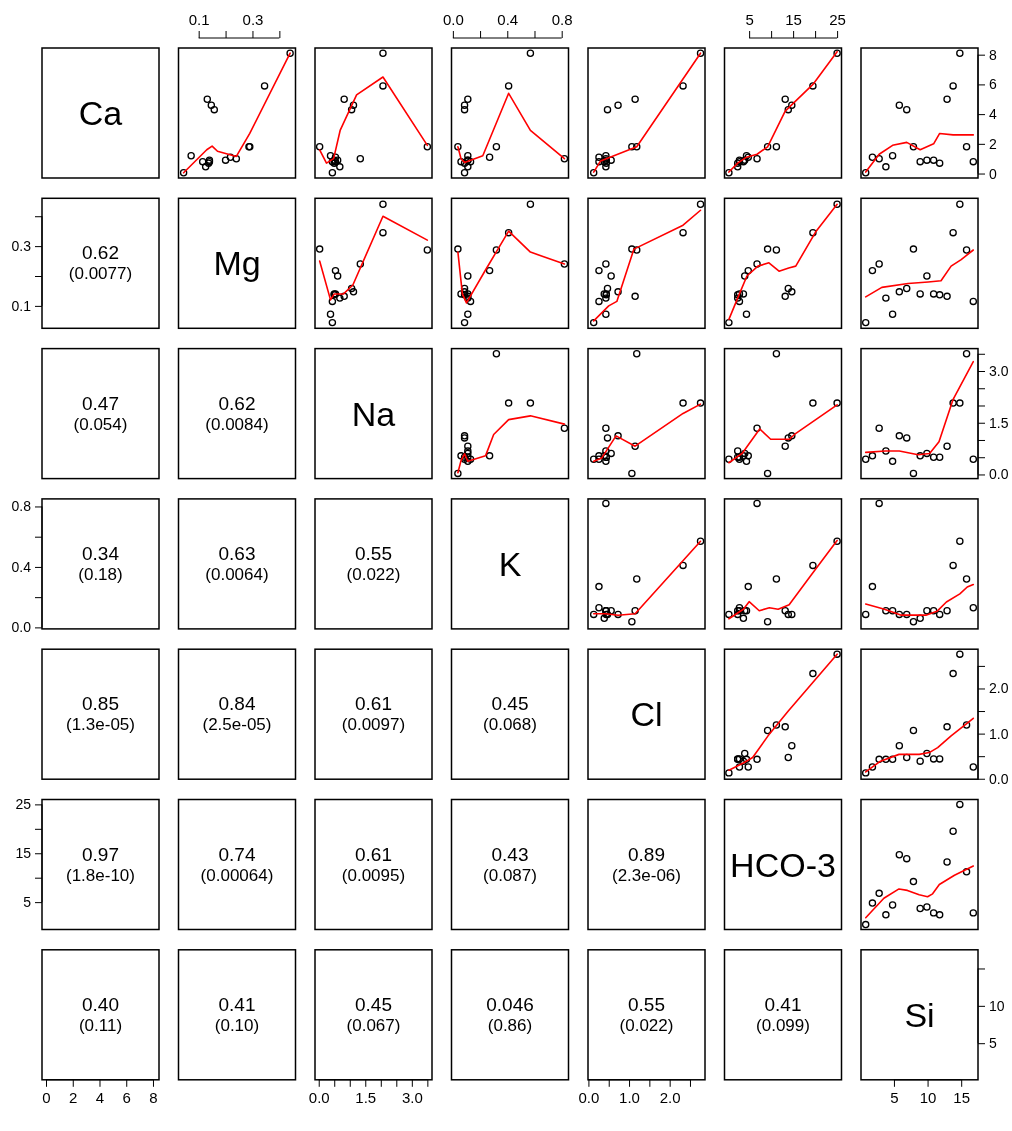  What do you see at coordinates (21, 246) in the screenshot?
I see `y-tick-label: 0.3` at bounding box center [21, 246].